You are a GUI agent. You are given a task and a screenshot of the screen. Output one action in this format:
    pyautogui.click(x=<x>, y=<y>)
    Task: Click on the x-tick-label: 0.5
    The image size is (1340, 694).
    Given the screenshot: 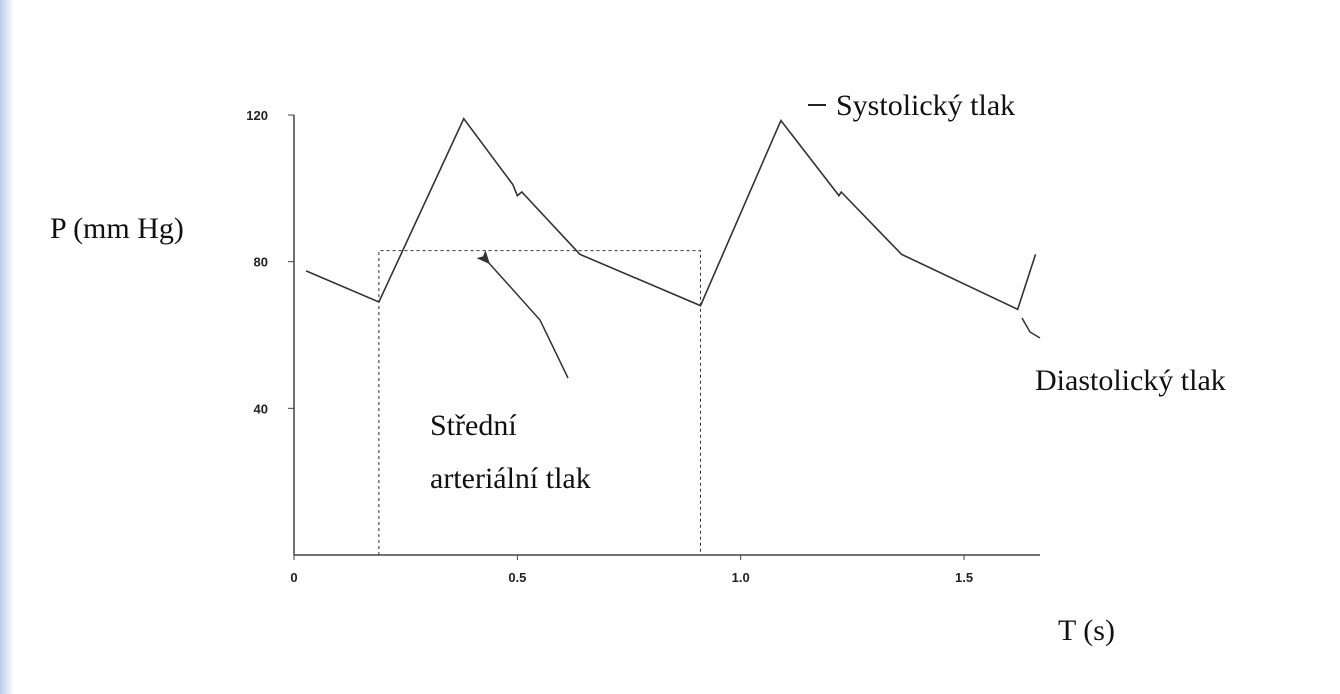 What is the action you would take?
    pyautogui.click(x=517, y=577)
    